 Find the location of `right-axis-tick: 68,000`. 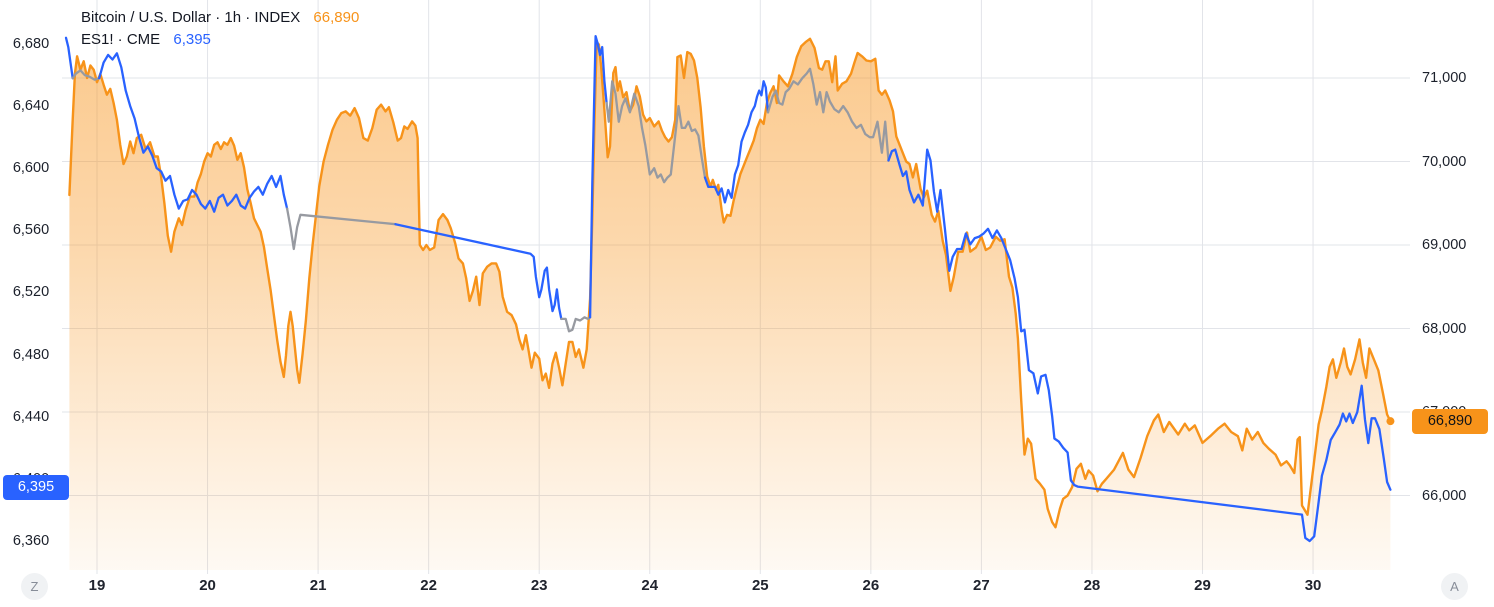

right-axis-tick: 68,000 is located at coordinates (1444, 328).